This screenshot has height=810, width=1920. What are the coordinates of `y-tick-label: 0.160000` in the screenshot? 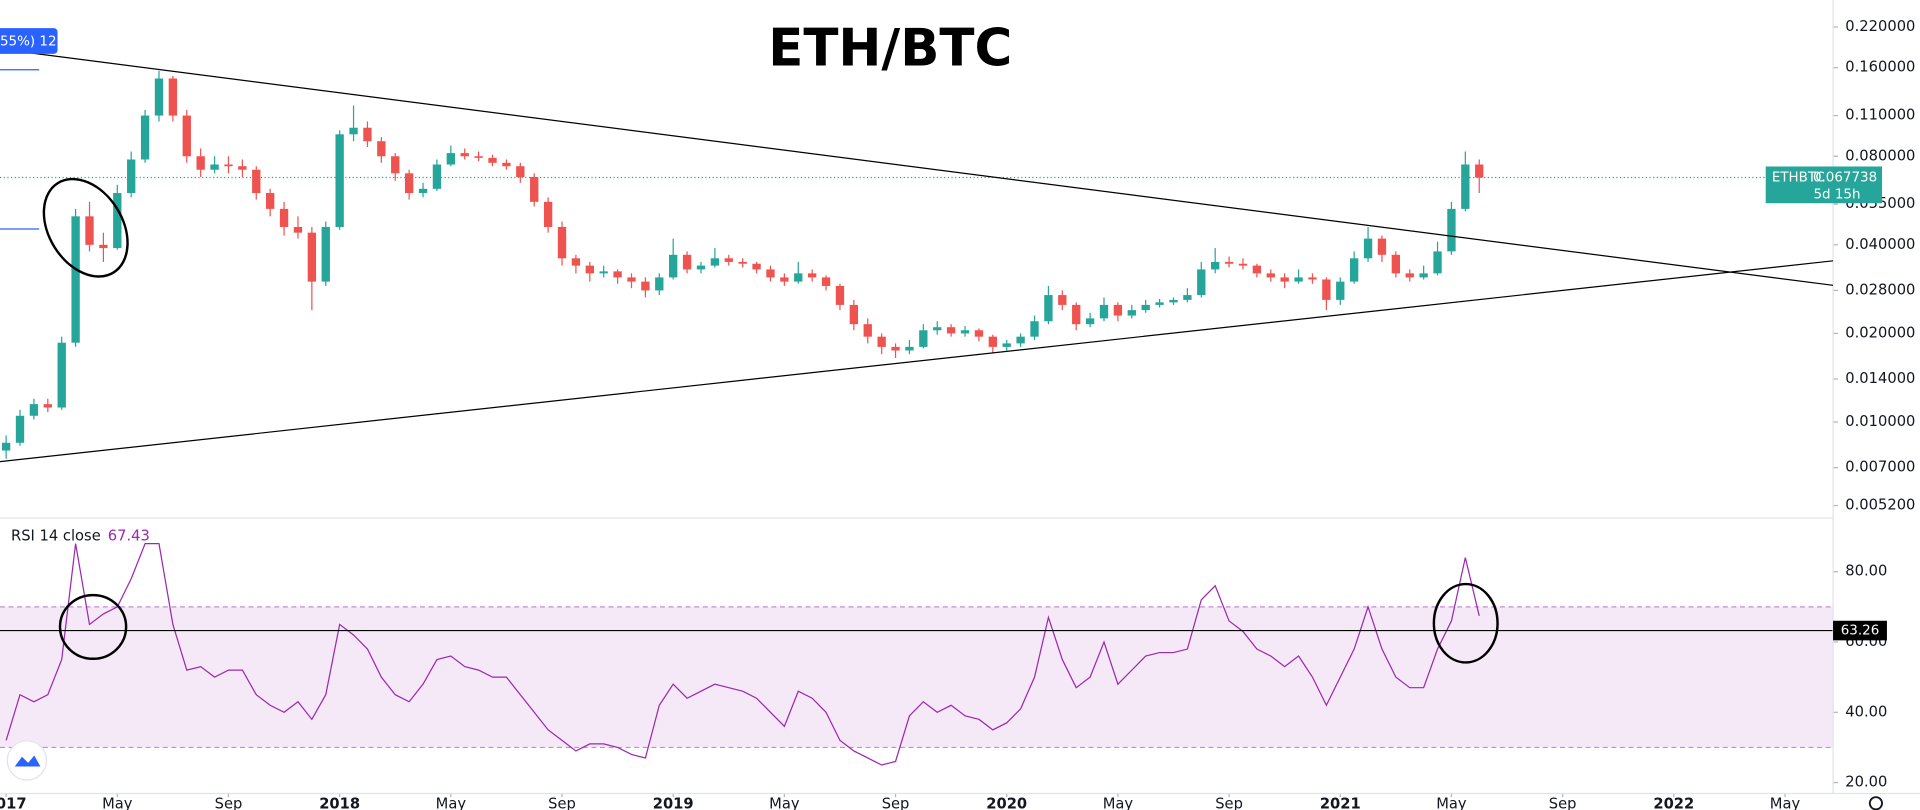 It's located at (1880, 67).